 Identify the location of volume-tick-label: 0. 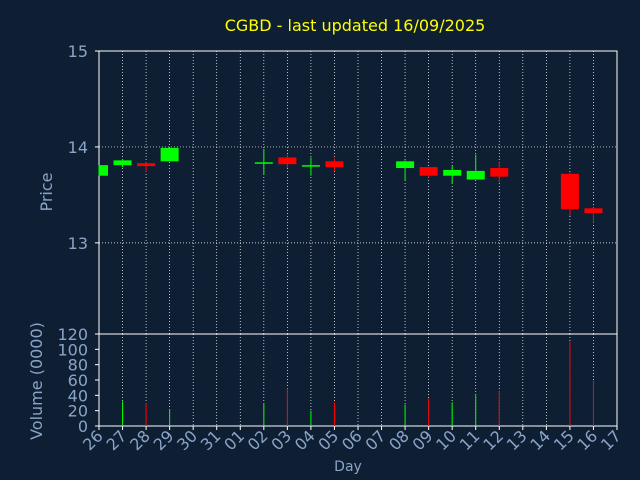
(83, 426).